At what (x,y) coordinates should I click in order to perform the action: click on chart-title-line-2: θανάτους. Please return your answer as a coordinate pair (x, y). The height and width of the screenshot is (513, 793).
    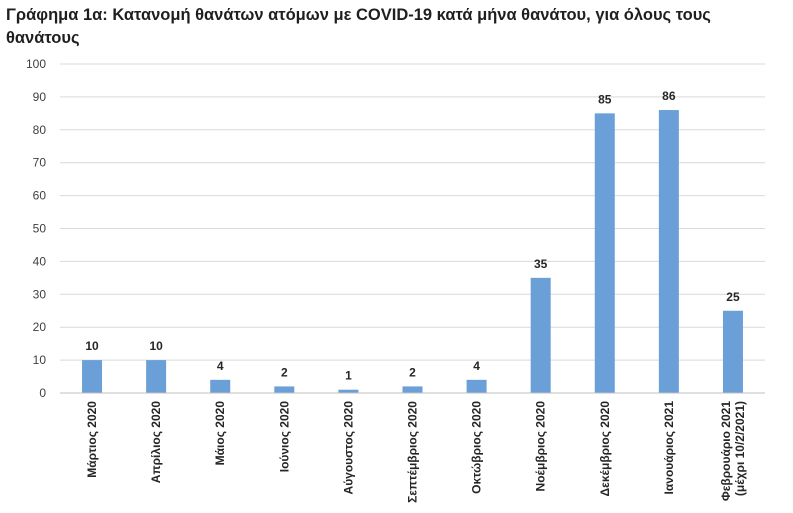
    Looking at the image, I should click on (43, 38).